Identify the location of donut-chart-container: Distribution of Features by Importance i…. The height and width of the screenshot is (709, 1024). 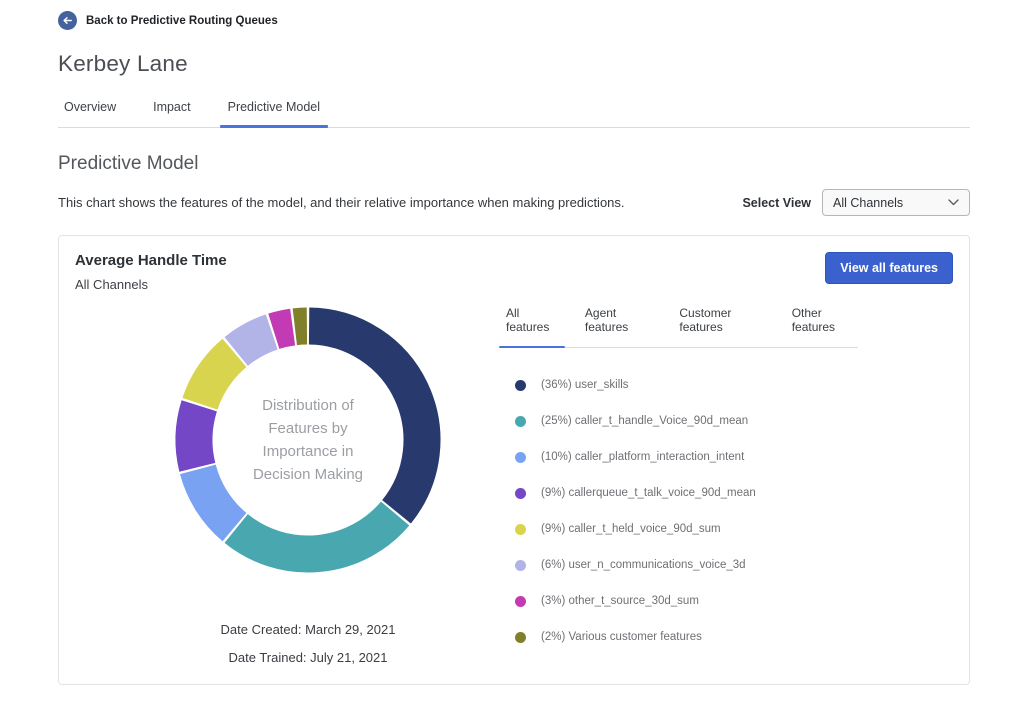
(308, 440).